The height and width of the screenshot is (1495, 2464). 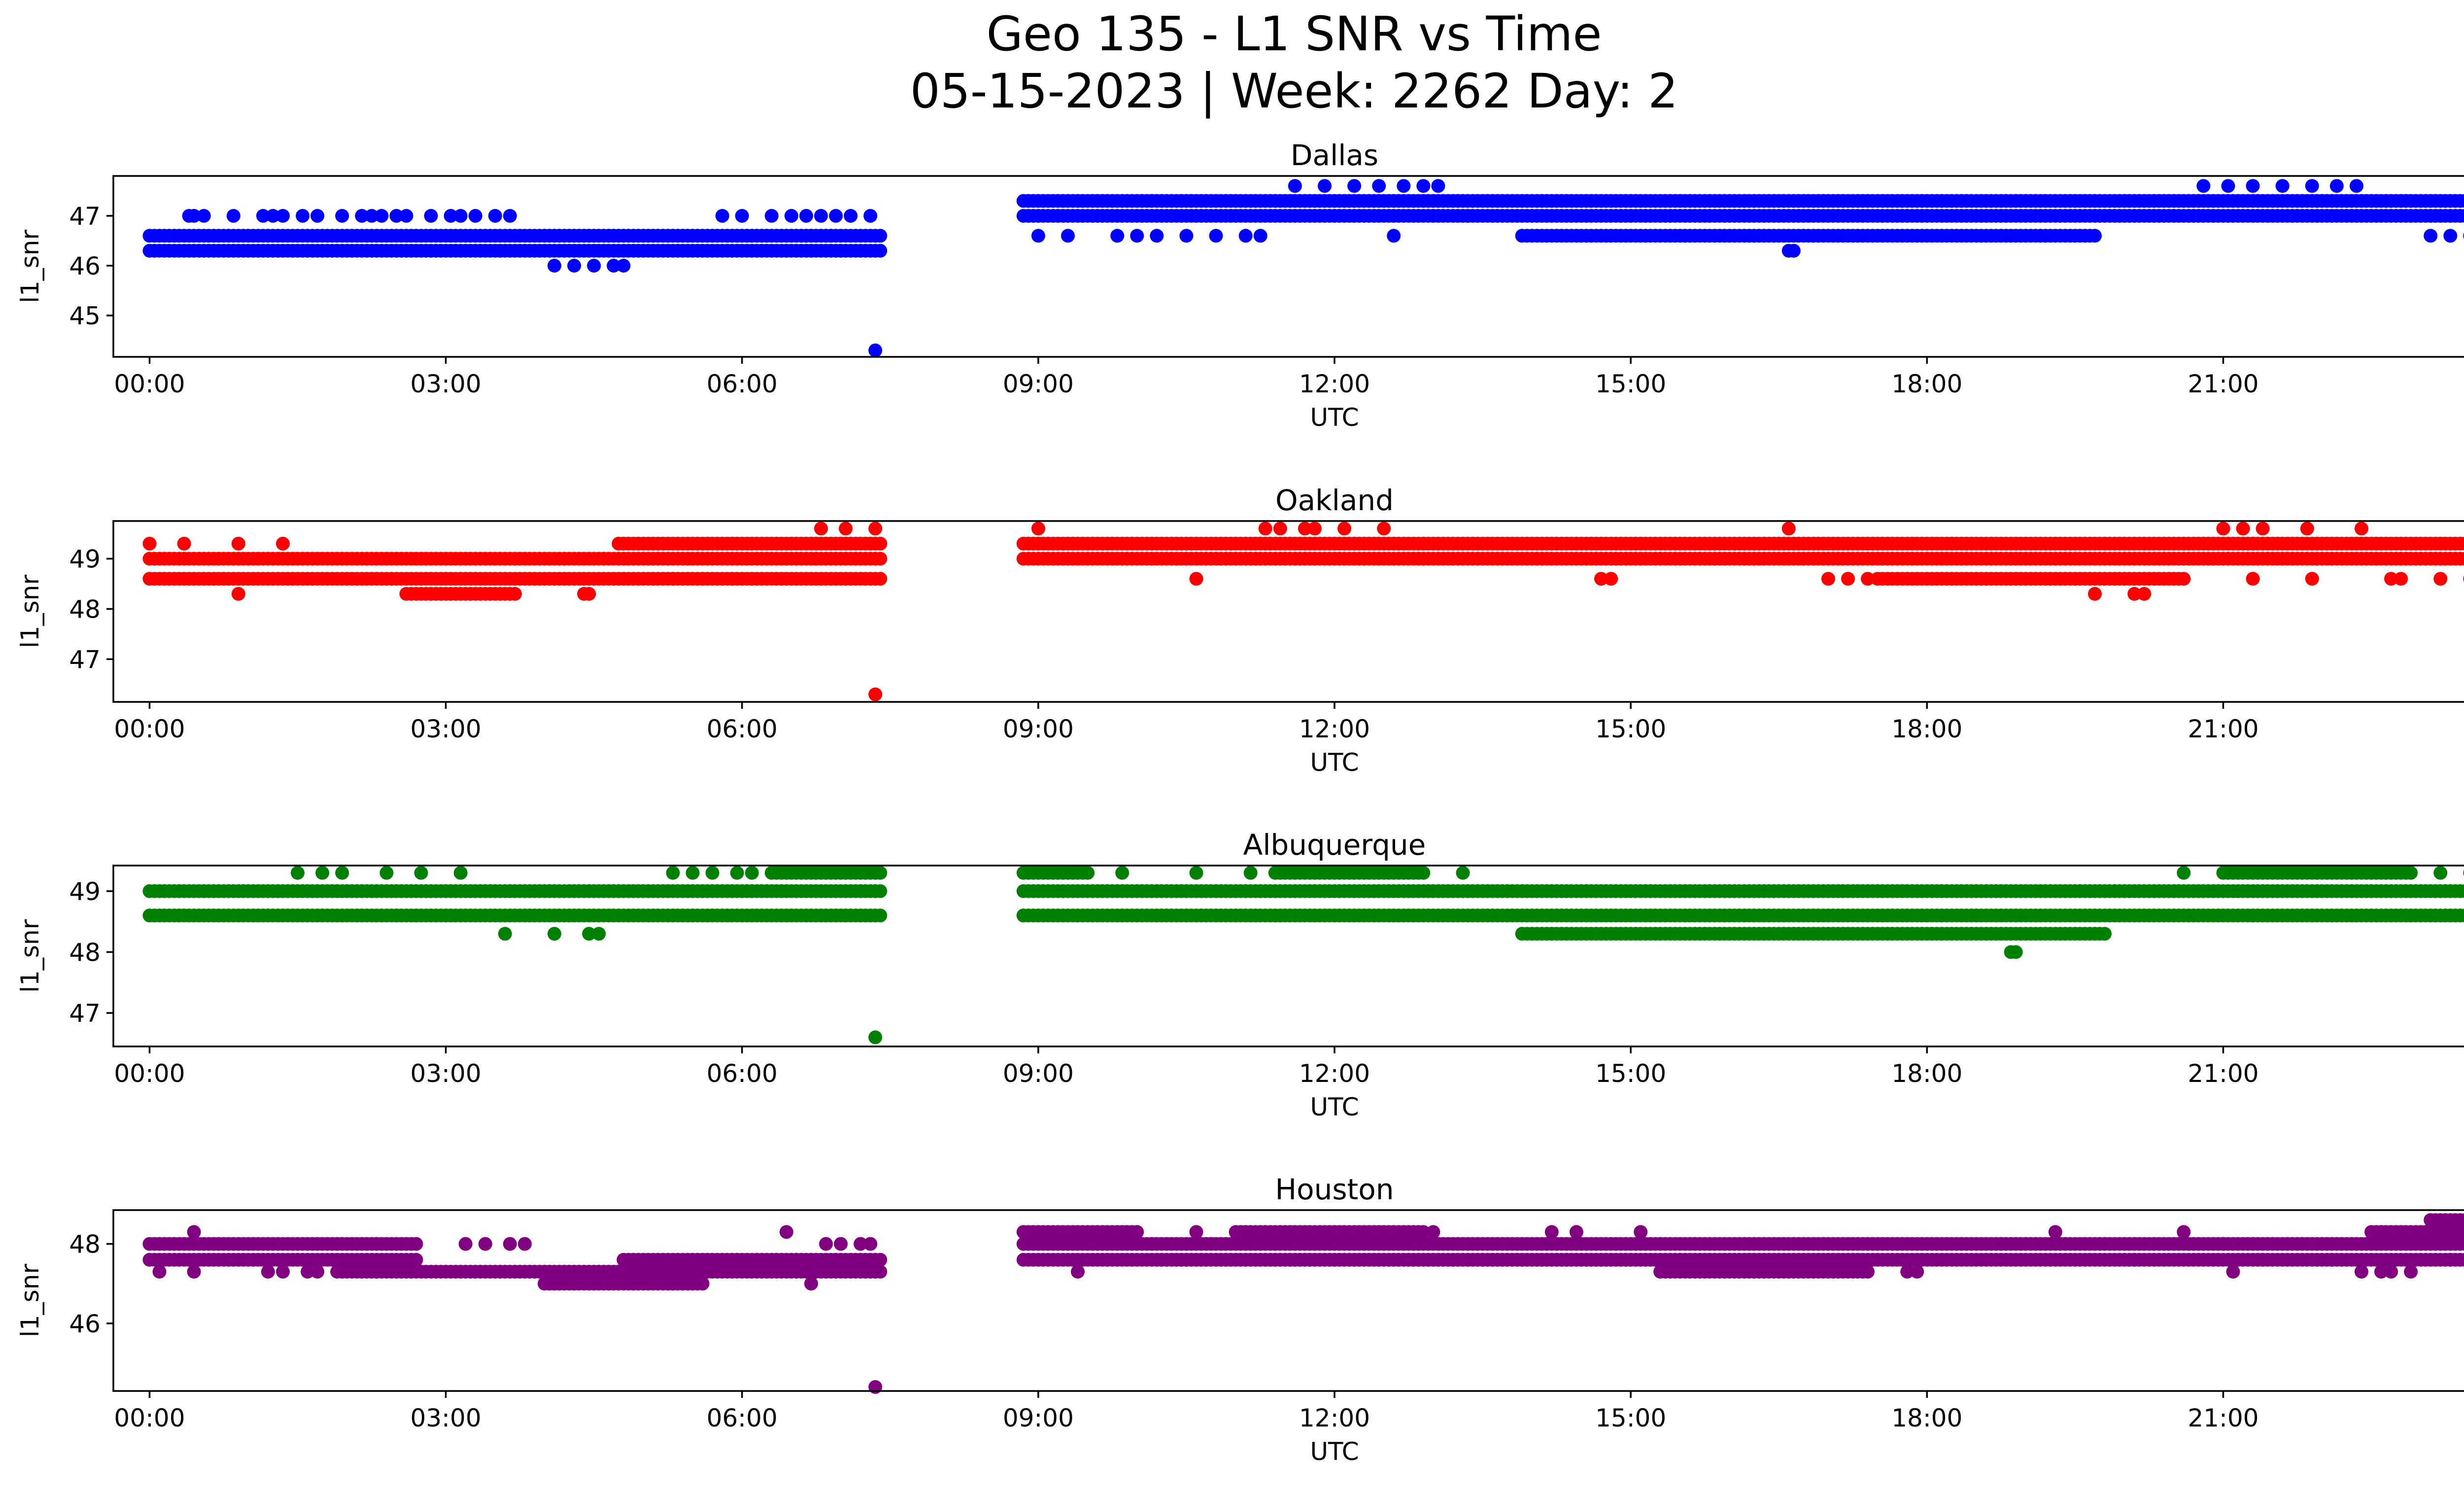 I want to click on x-tick-label: 00:00, so click(x=149, y=1073).